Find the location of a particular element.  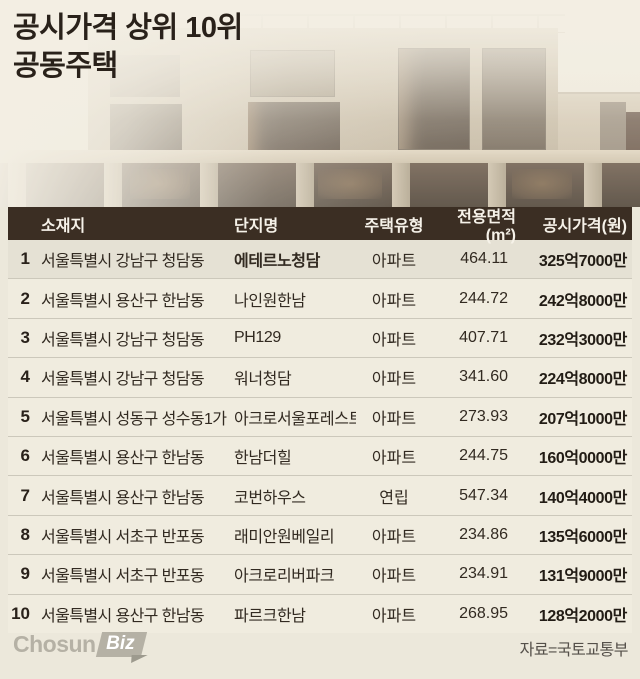

header-price: 공시가격(원) is located at coordinates (584, 226).